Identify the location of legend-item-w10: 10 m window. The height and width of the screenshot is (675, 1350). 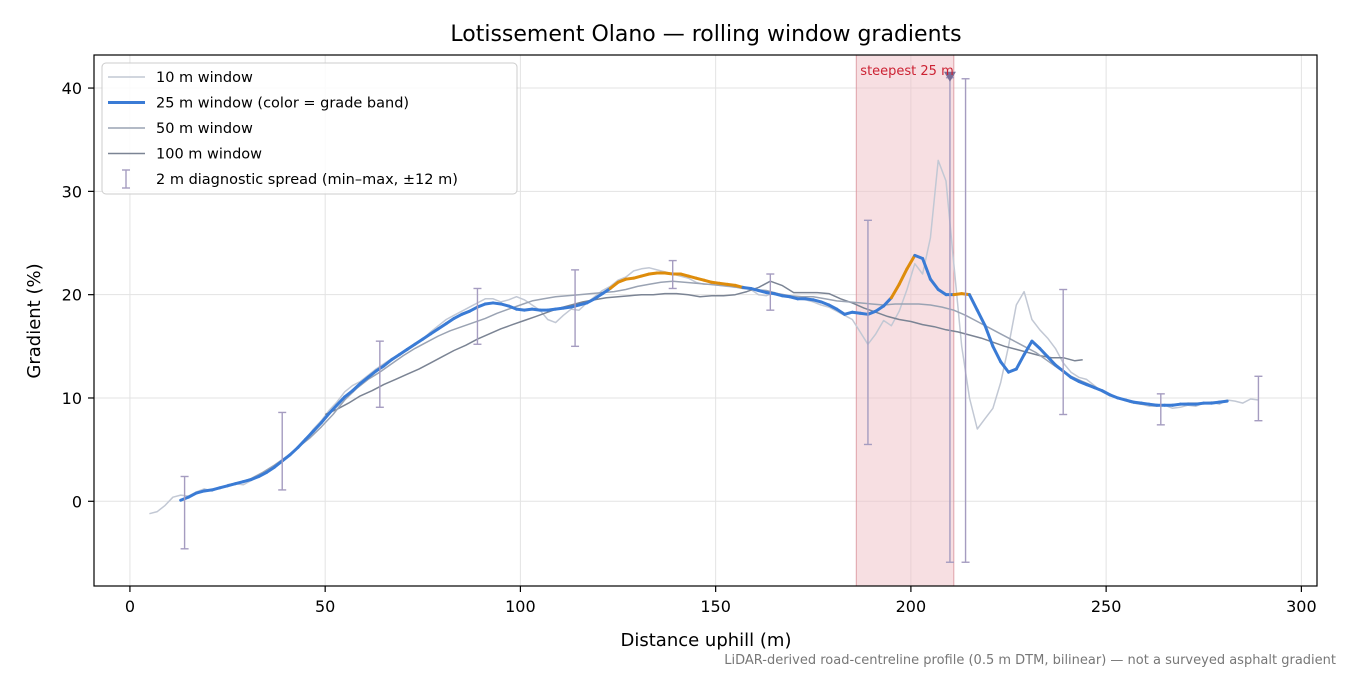
(180, 78).